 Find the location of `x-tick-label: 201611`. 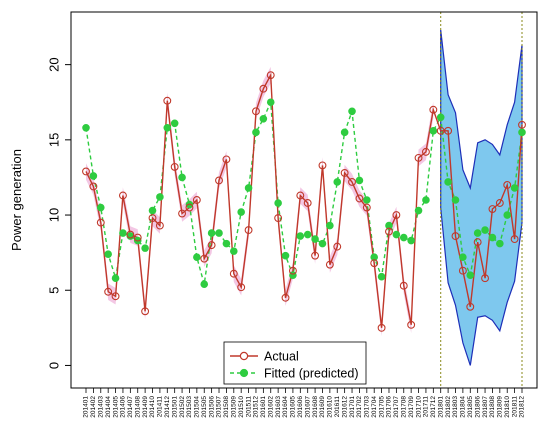

x-tick-label: 201611 is located at coordinates (337, 407).